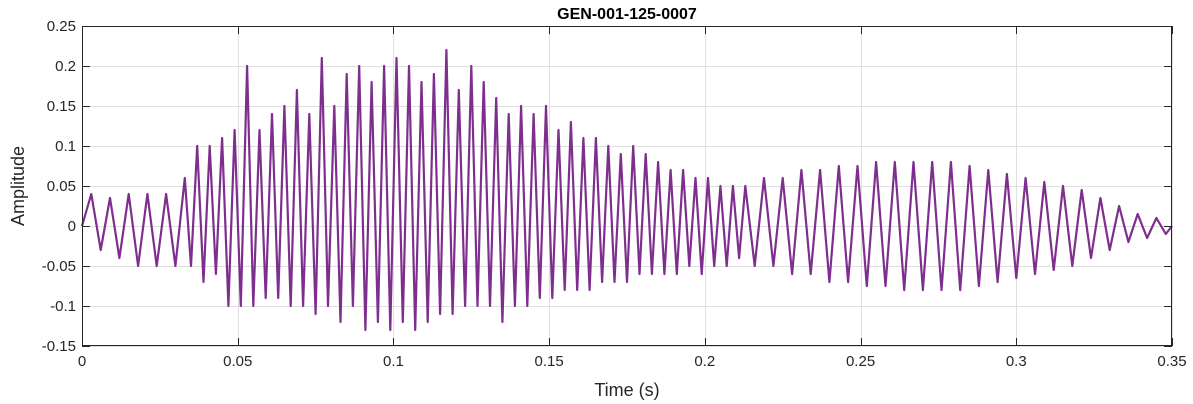 This screenshot has height=404, width=1193. I want to click on x-tick-label: 0.35, so click(1171, 361).